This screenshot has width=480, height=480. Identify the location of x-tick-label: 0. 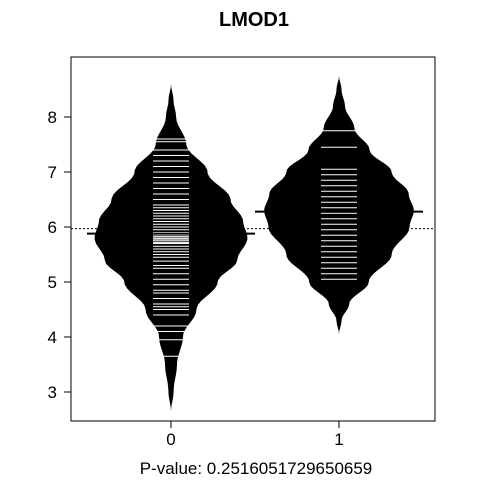
(170, 439).